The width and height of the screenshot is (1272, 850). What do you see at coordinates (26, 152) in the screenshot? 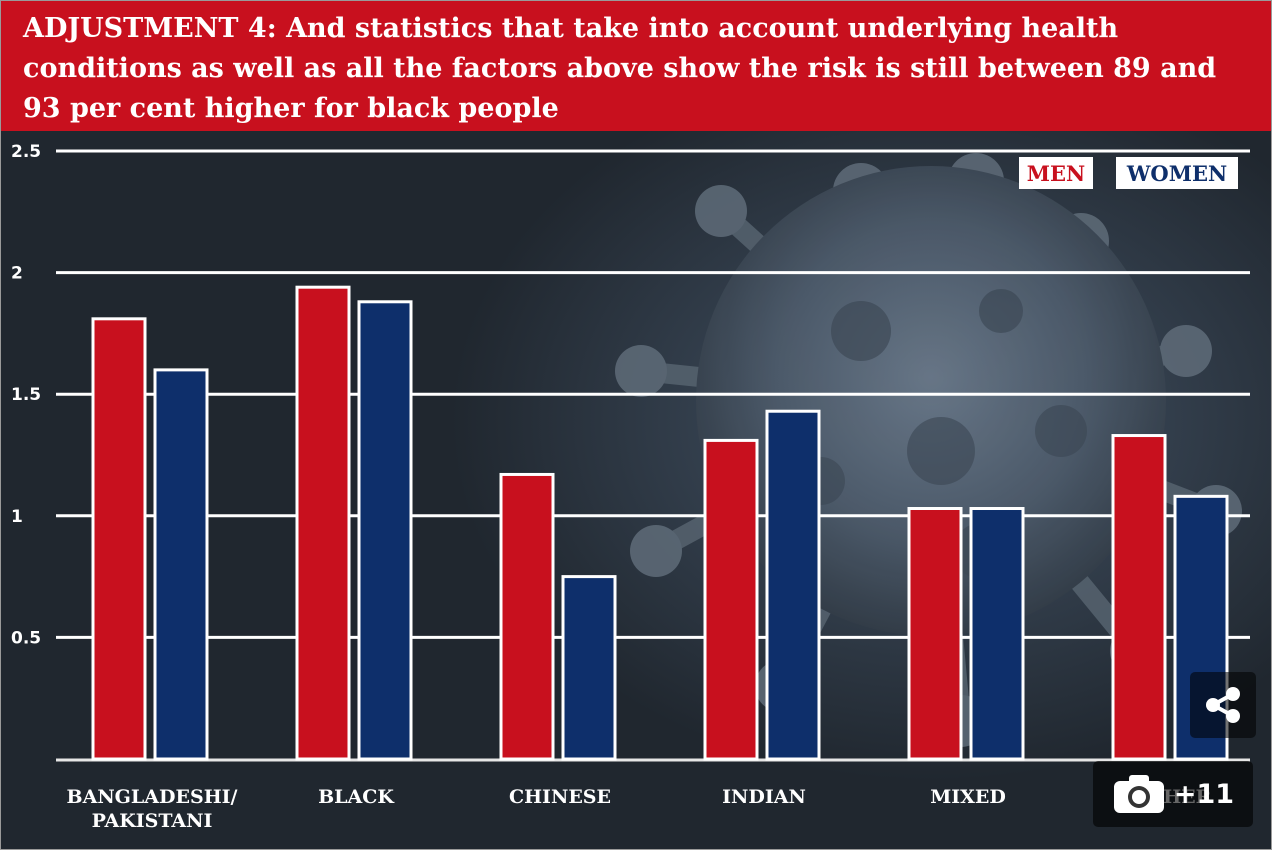
I see `y-tick-label: 2.5` at bounding box center [26, 152].